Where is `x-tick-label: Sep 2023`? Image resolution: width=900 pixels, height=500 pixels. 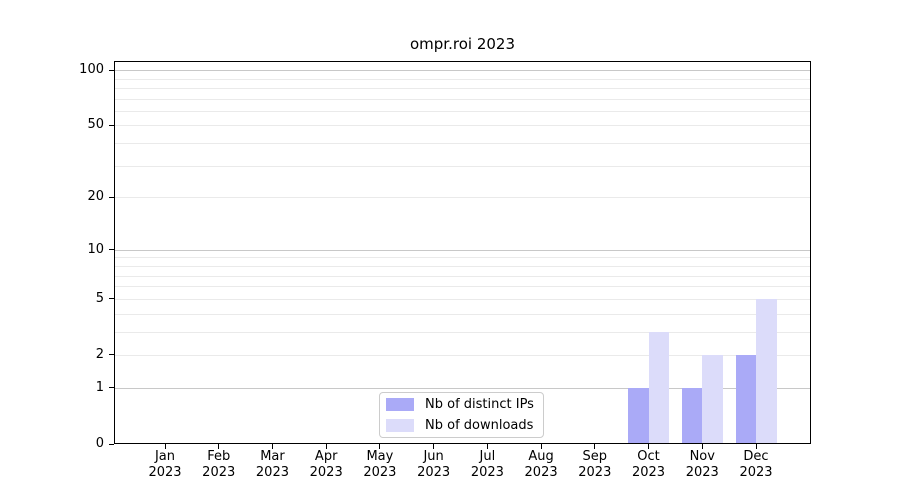
x-tick-label: Sep 2023 is located at coordinates (595, 464).